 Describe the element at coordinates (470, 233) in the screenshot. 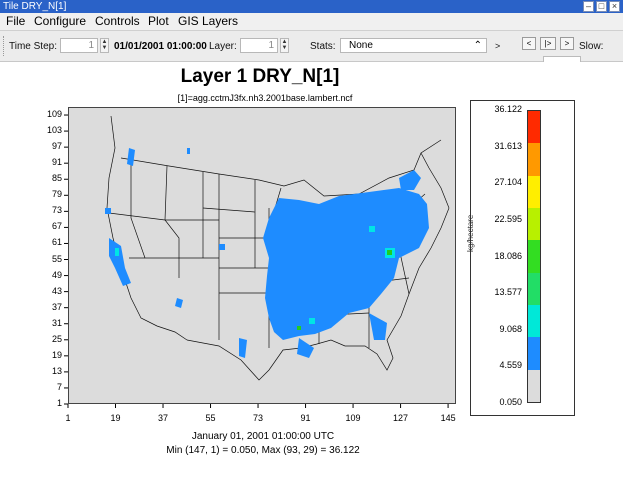

I see `legend-units: kg/hectare` at that location.